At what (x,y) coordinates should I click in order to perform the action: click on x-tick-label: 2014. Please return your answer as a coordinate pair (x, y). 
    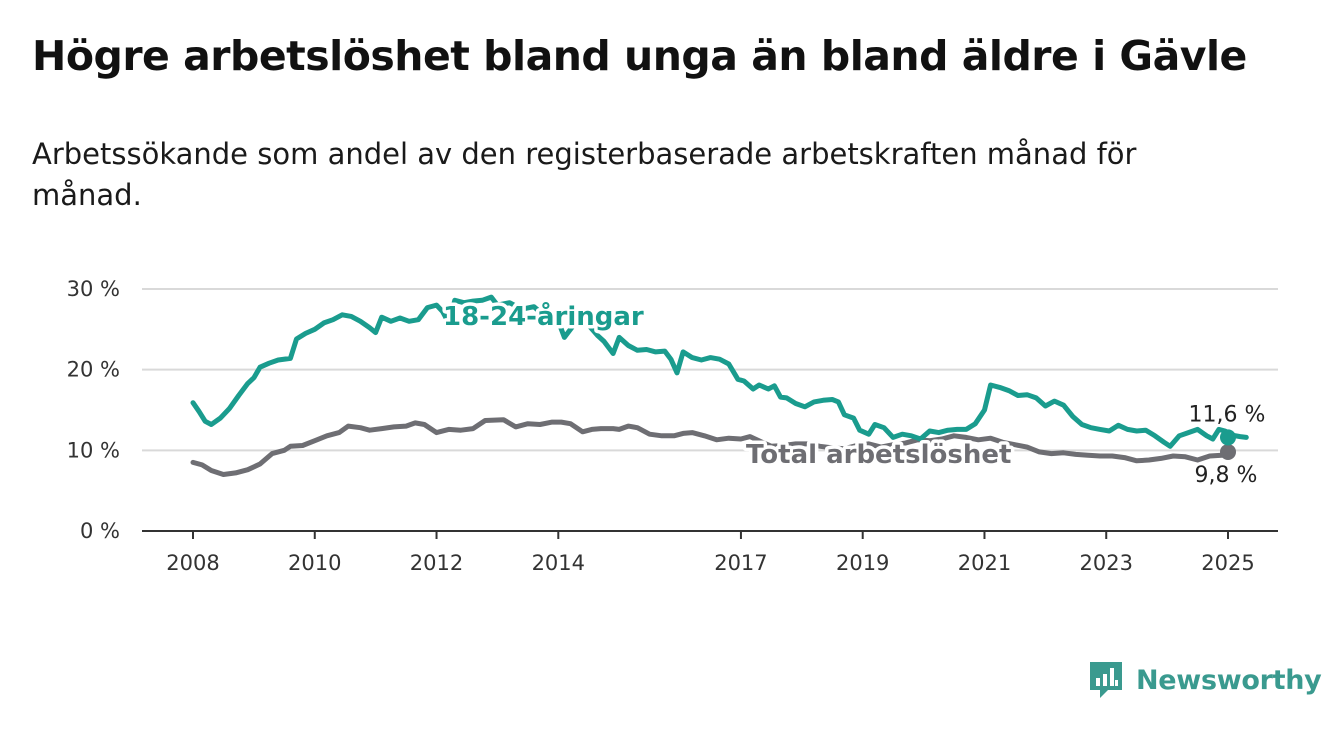
    Looking at the image, I should click on (558, 563).